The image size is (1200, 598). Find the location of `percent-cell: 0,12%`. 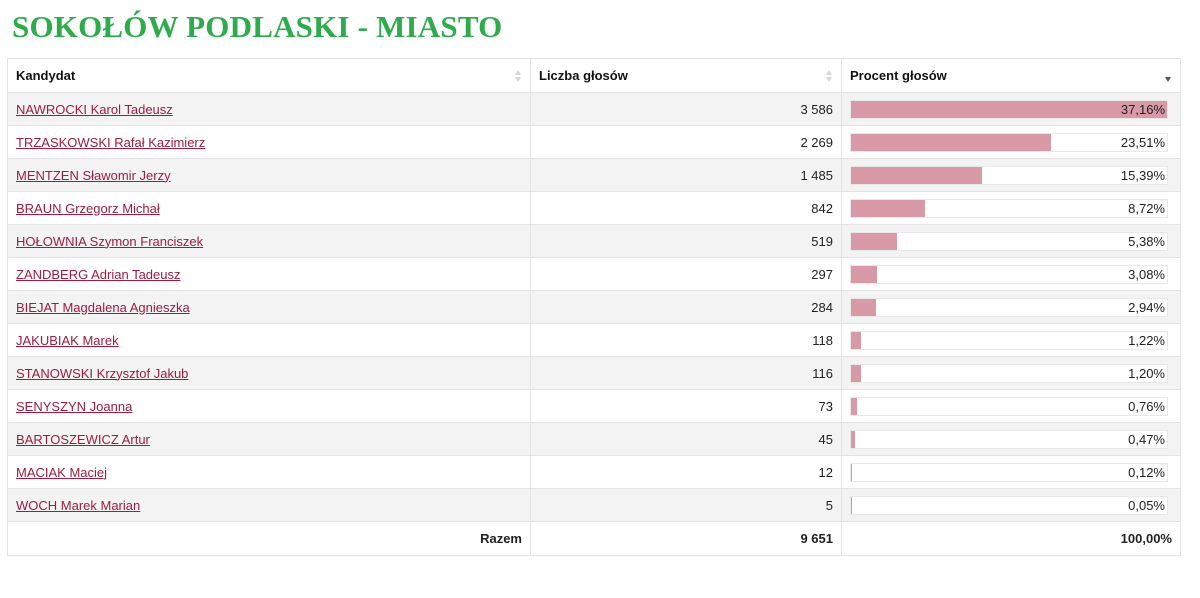

percent-cell: 0,12% is located at coordinates (1011, 472).